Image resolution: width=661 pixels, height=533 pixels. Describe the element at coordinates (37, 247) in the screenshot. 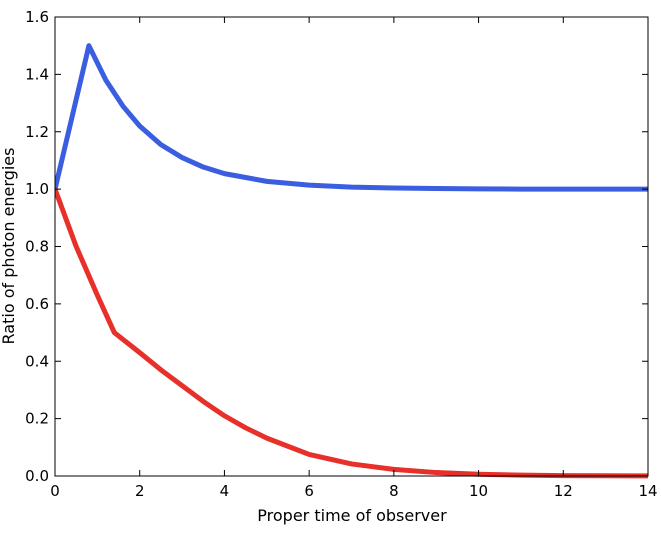

I see `y-tick-label: 0.8` at that location.